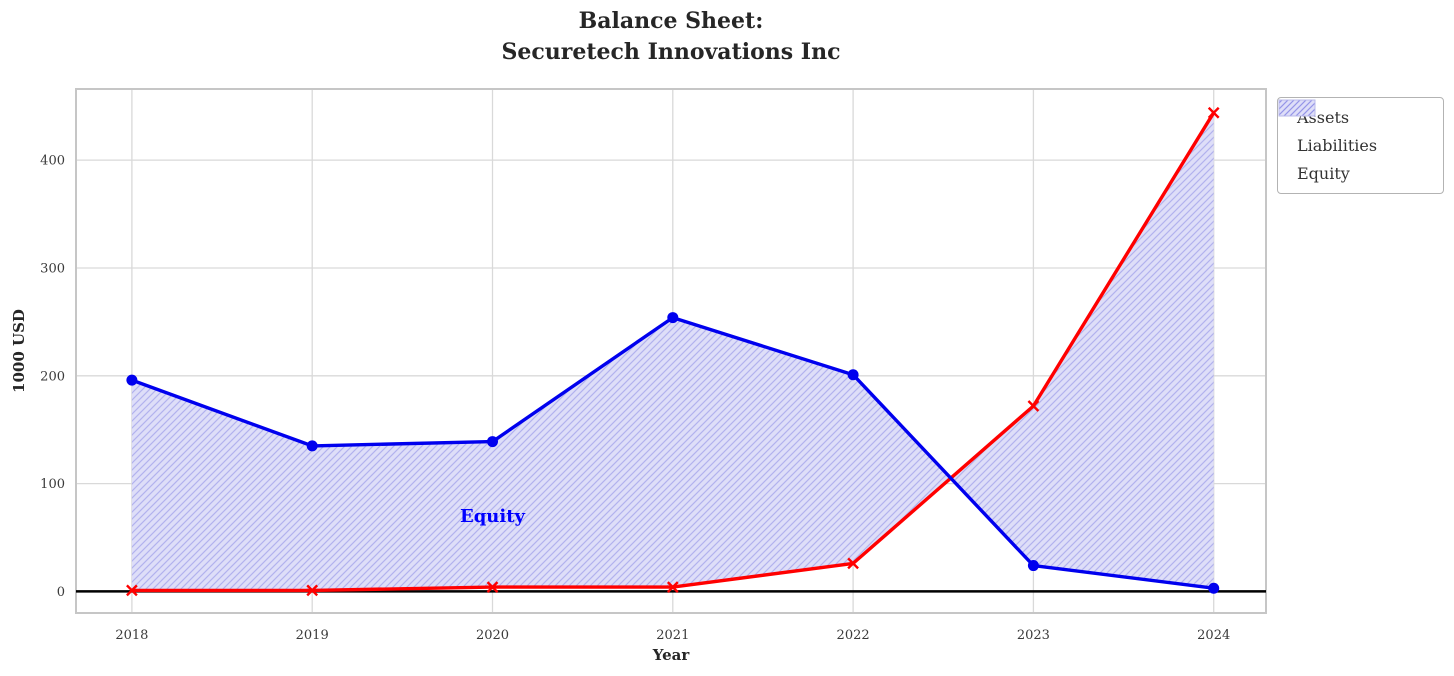  Describe the element at coordinates (1033, 635) in the screenshot. I see `x-tick-2023: 2023` at that location.